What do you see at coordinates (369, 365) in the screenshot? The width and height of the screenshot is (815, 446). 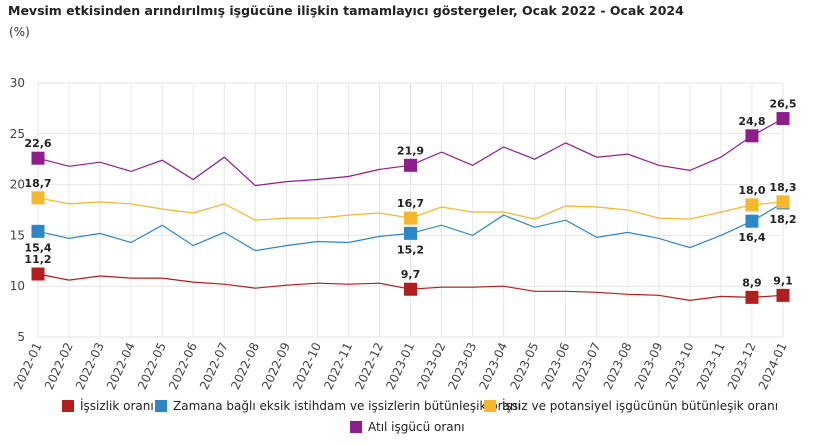 I see `x-tick-label: 2022-12` at bounding box center [369, 365].